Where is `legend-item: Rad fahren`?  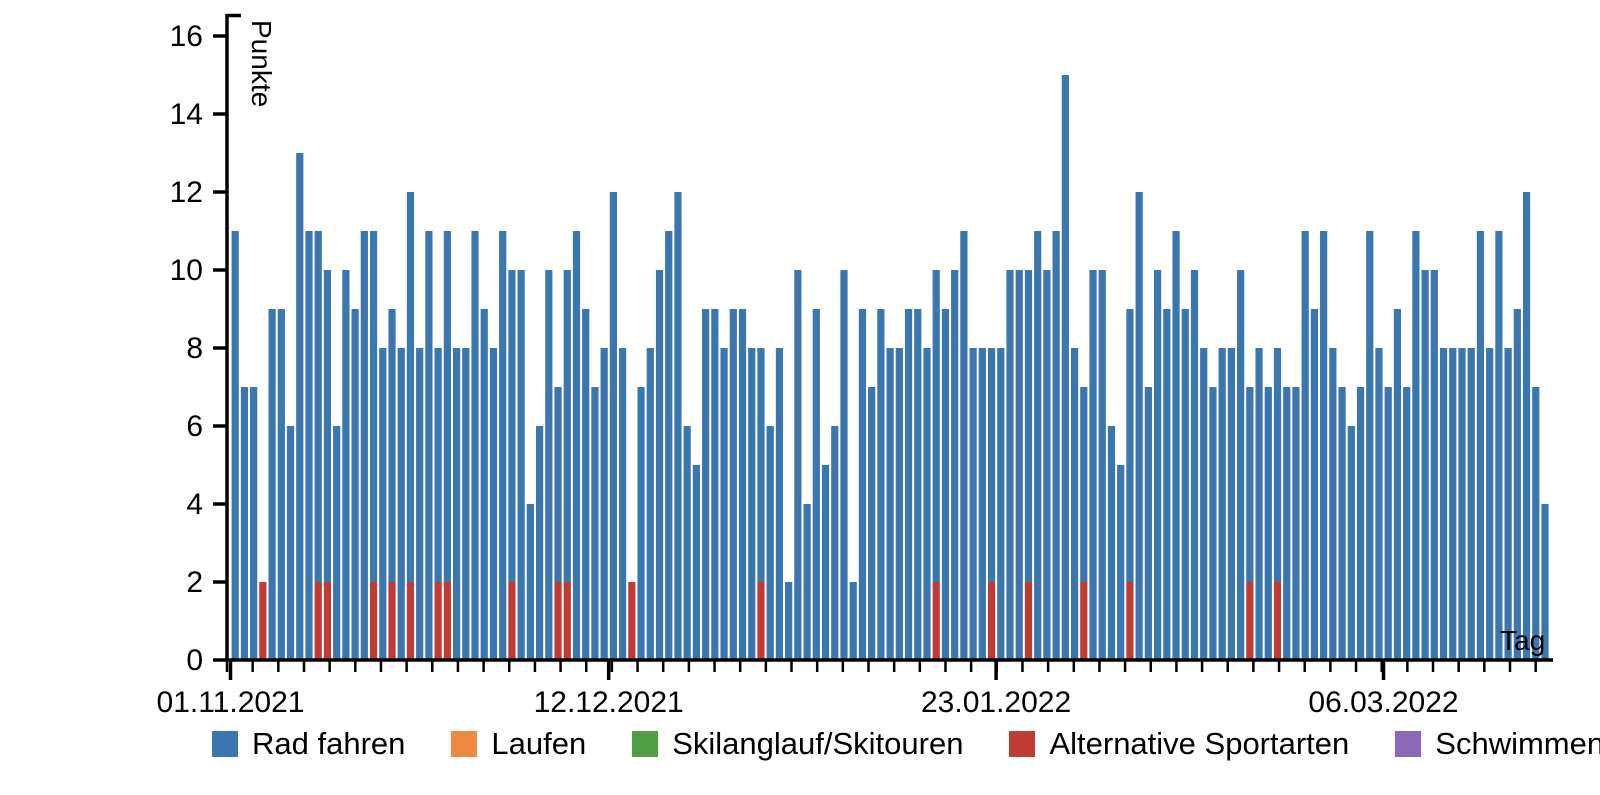
legend-item: Rad fahren is located at coordinates (308, 744).